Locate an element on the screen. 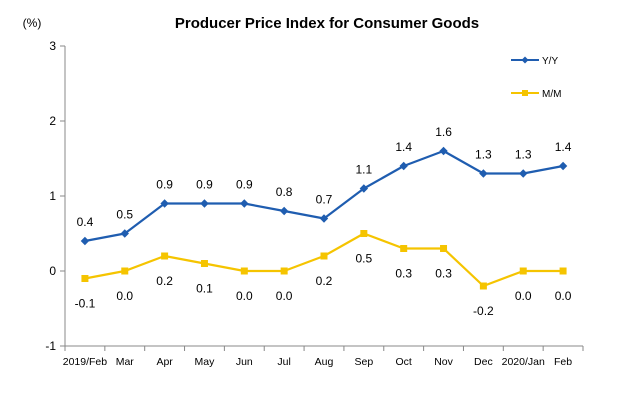  x-tick-label: Nov is located at coordinates (443, 362).